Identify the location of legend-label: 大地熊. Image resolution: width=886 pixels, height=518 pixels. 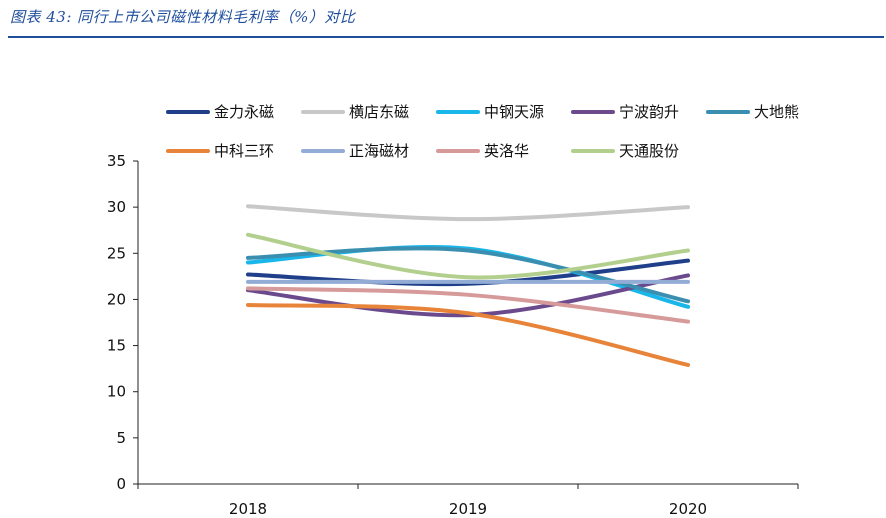
(776, 112).